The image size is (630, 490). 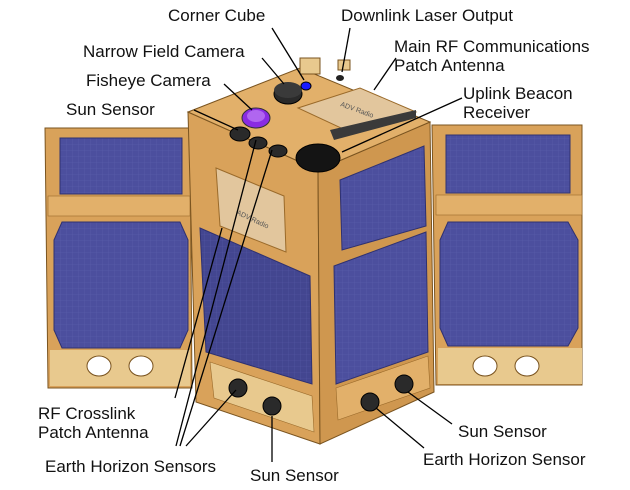 What do you see at coordinates (518, 93) in the screenshot?
I see `label-uplink-line1: Uplink Beacon` at bounding box center [518, 93].